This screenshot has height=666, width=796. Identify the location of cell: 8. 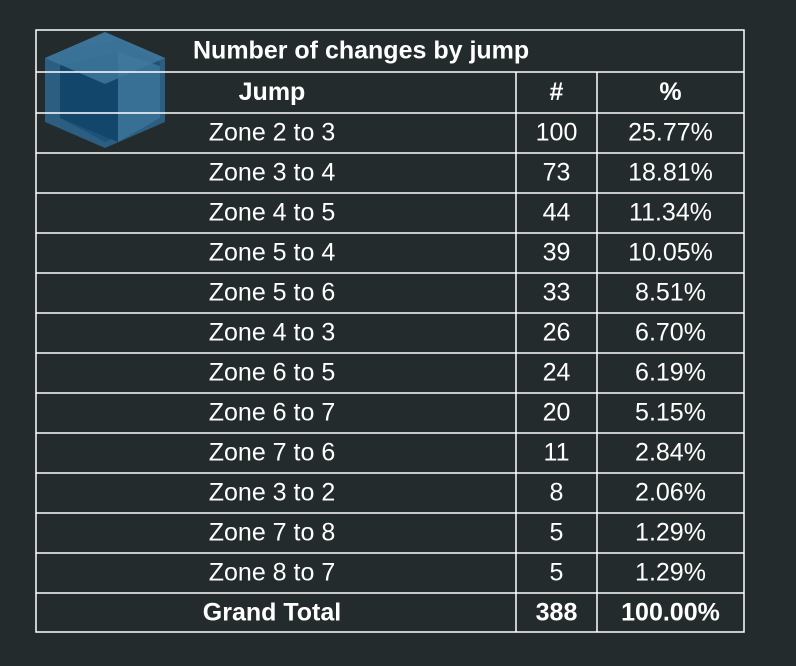
(557, 493).